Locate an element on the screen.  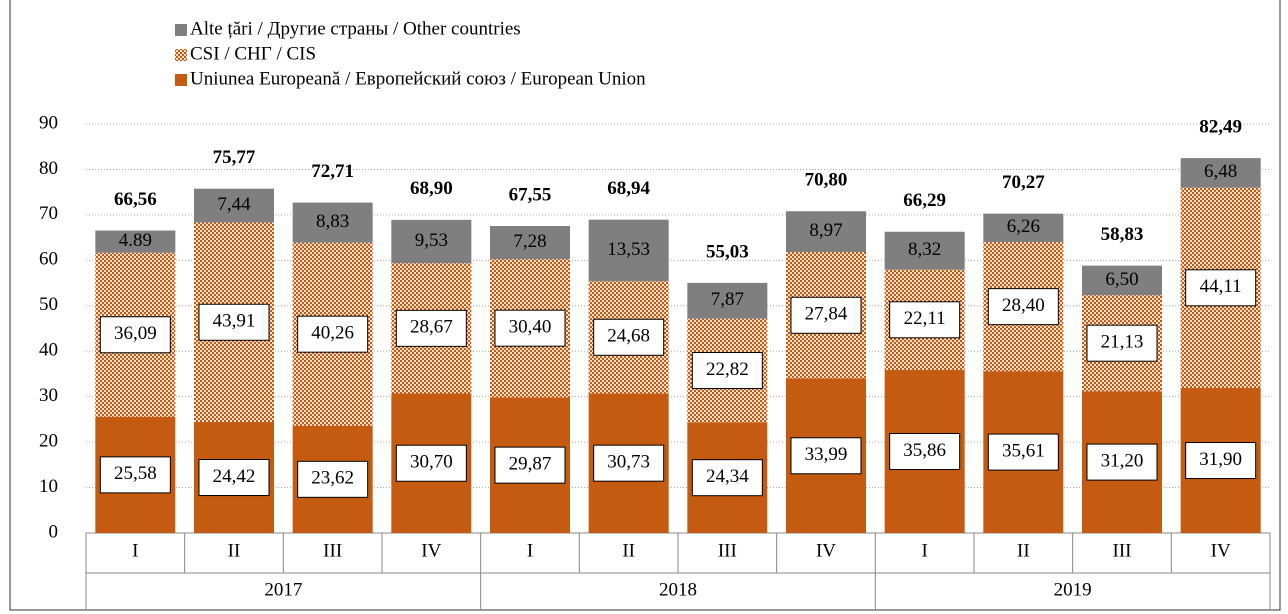
total-label: 58,83 is located at coordinates (1122, 234).